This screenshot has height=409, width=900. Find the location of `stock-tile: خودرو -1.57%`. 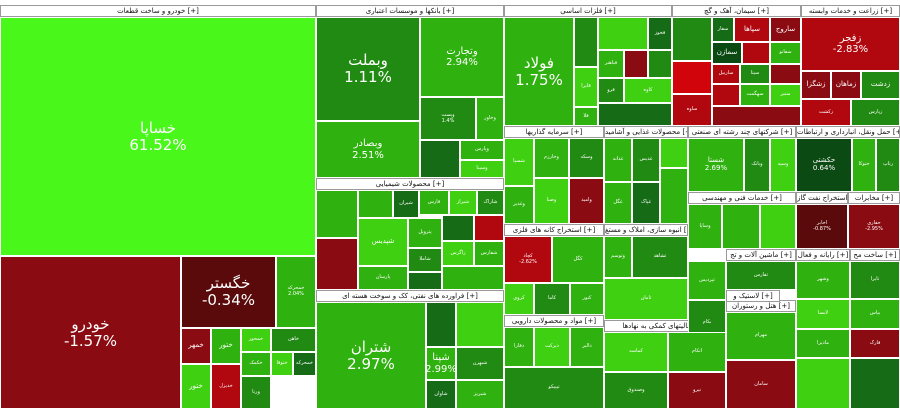

stock-tile: خودرو -1.57% is located at coordinates (90, 332).